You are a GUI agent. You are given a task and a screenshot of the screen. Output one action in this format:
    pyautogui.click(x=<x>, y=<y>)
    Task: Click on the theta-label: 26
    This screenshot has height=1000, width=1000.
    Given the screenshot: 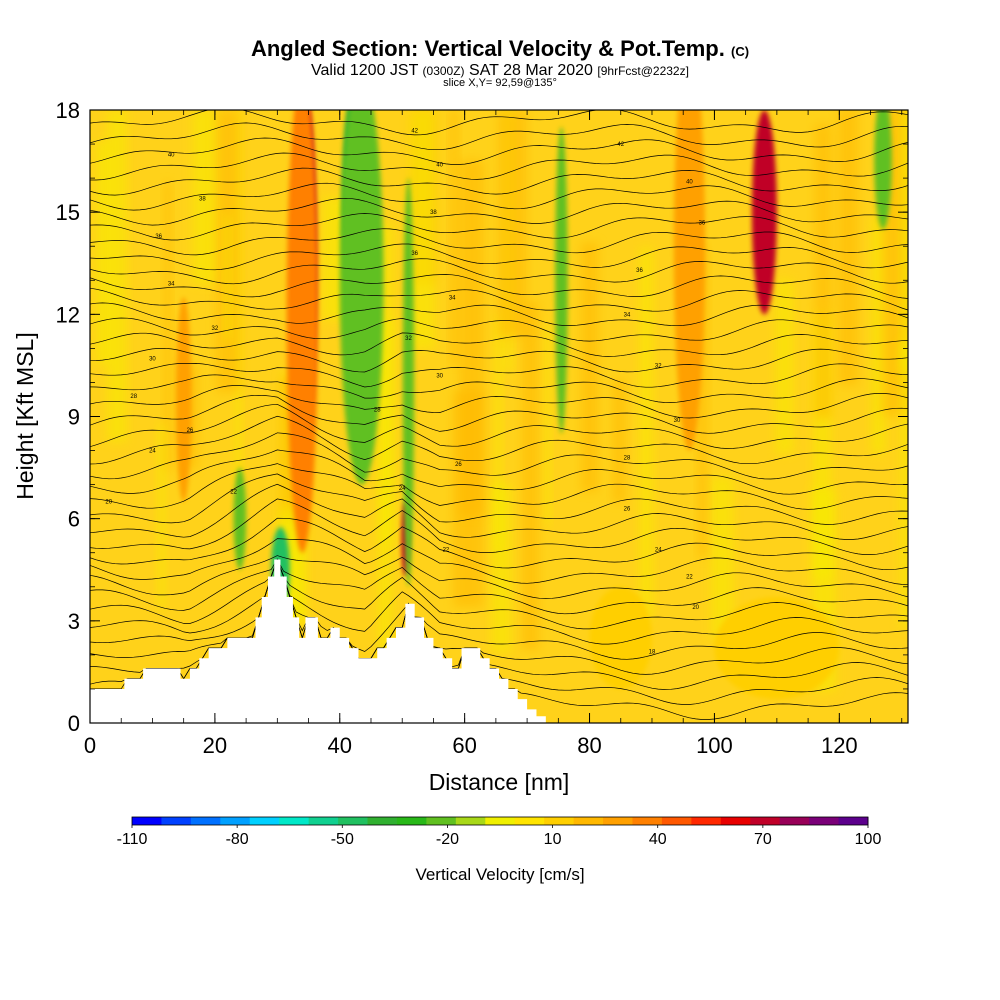 What is the action you would take?
    pyautogui.click(x=458, y=465)
    